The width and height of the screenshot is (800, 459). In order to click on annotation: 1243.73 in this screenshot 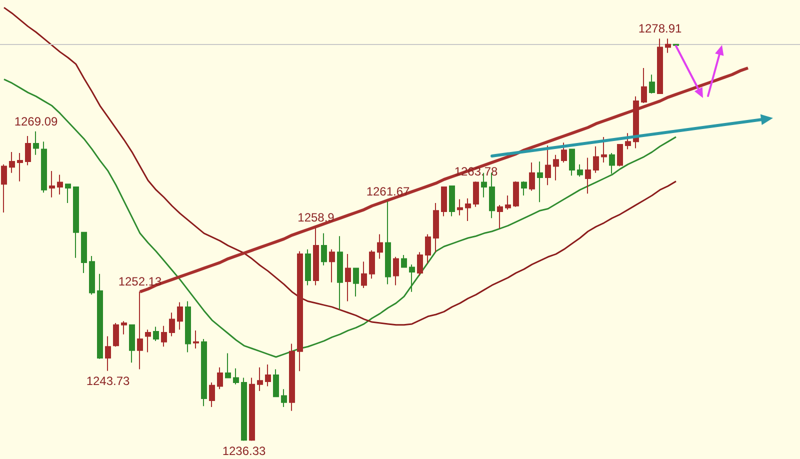, I will do `click(108, 381)`.